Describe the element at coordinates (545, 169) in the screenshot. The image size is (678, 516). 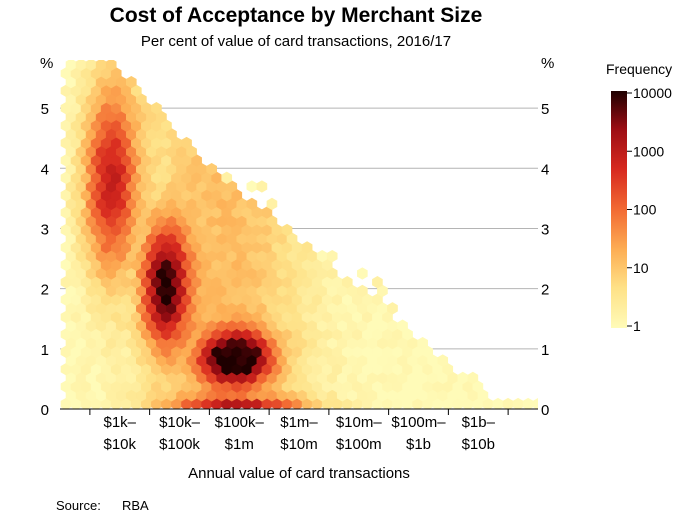
I see `y-tick-right-4: 4` at that location.